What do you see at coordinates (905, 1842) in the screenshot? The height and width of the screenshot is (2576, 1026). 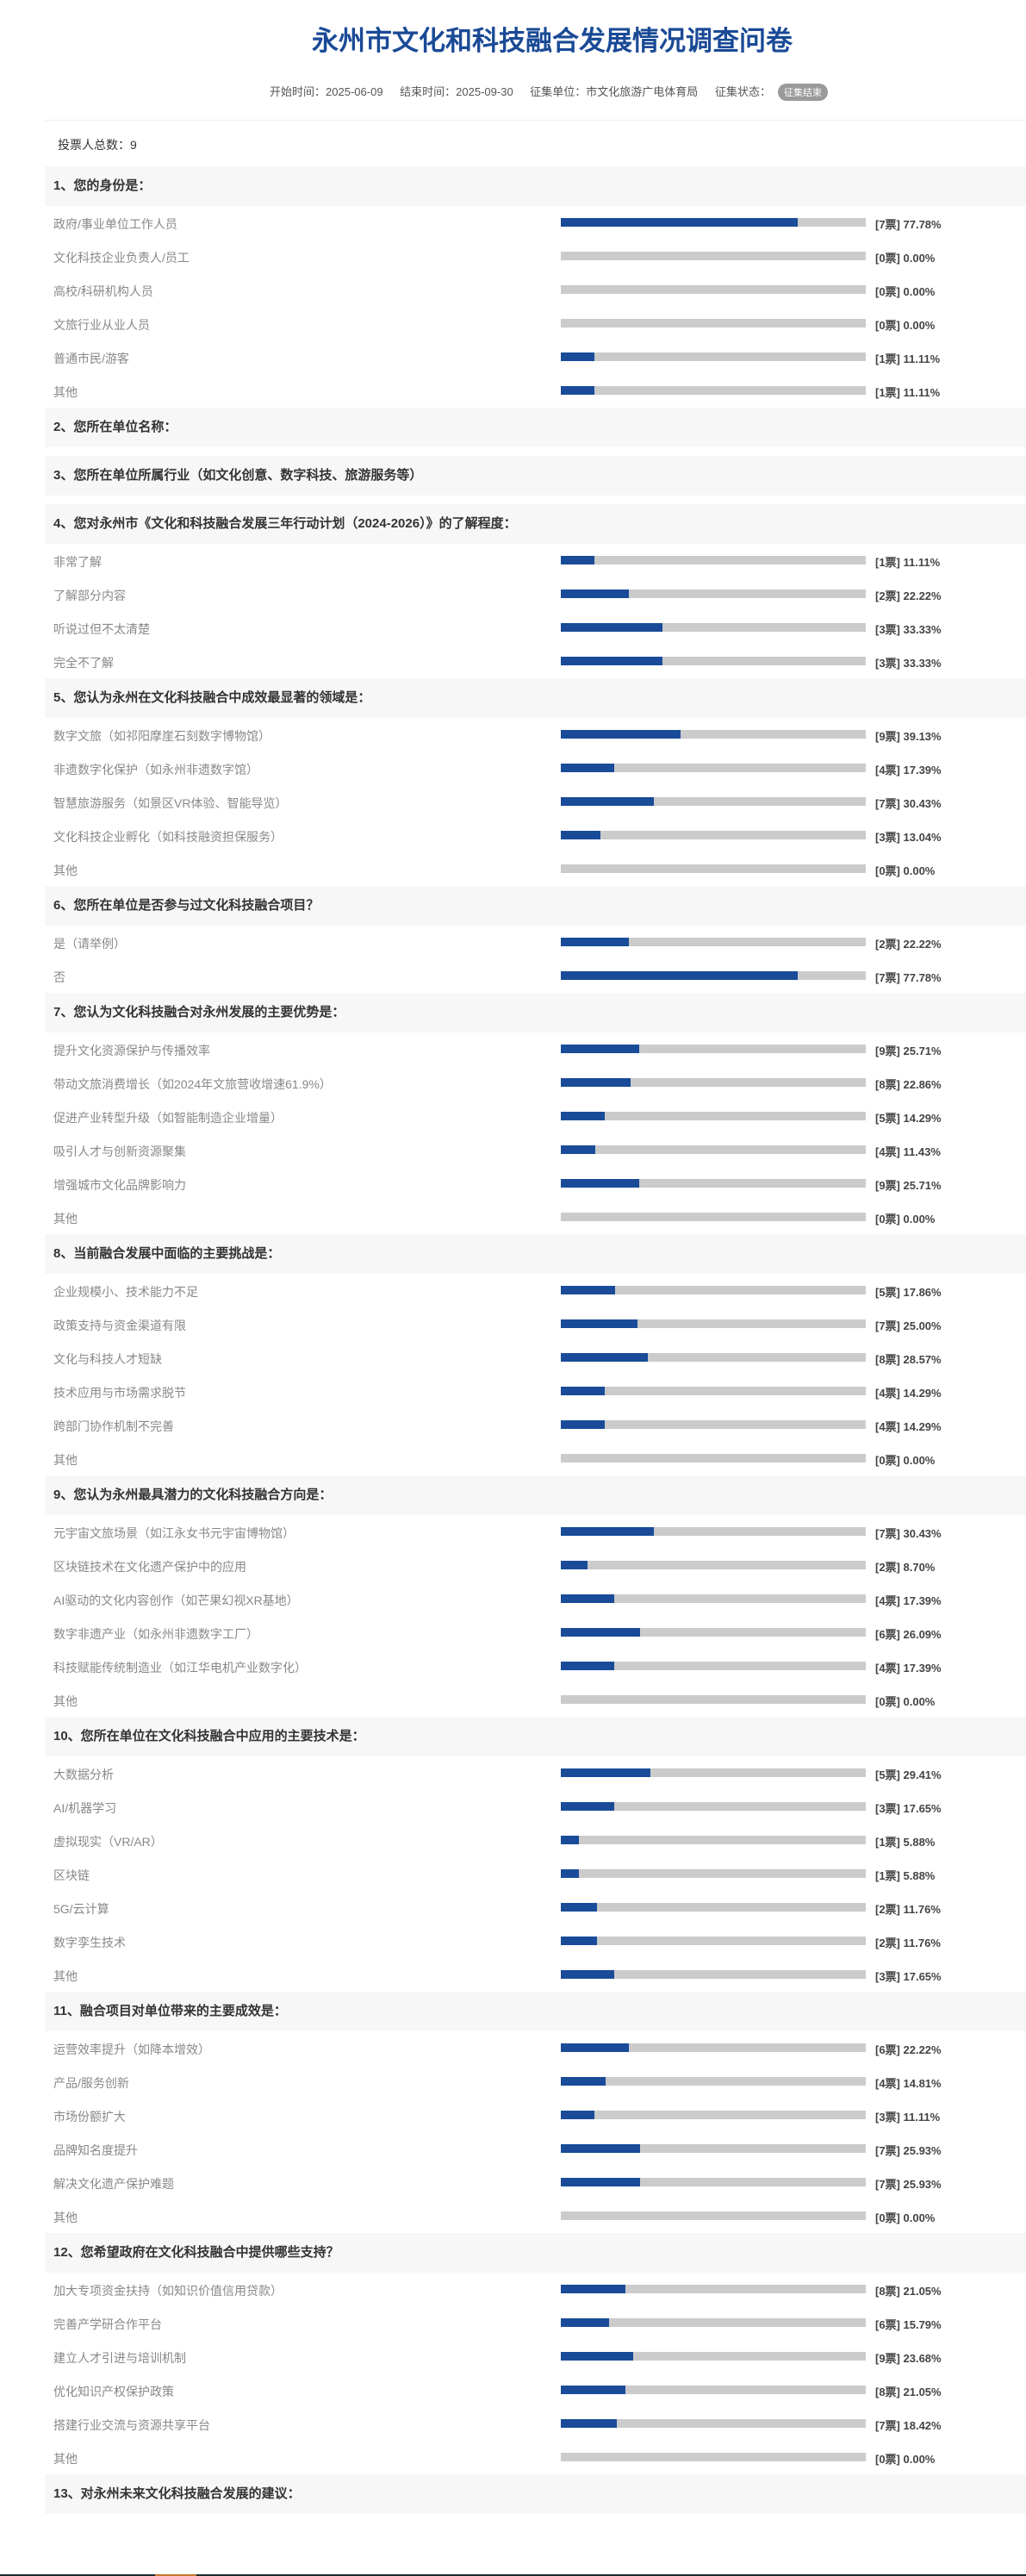 I see `vote-result: [1票] 5.88%` at bounding box center [905, 1842].